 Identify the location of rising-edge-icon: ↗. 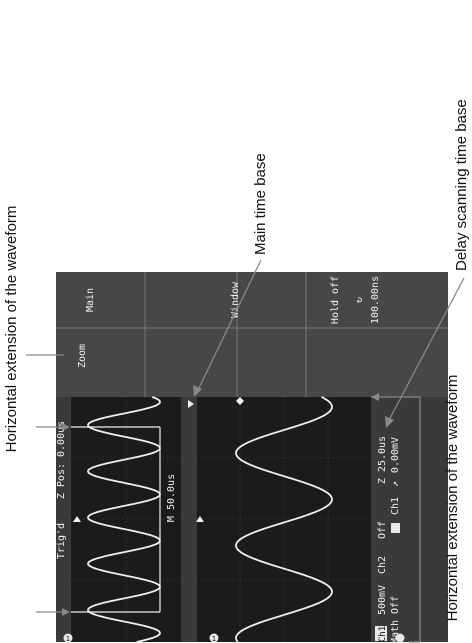
(395, 484).